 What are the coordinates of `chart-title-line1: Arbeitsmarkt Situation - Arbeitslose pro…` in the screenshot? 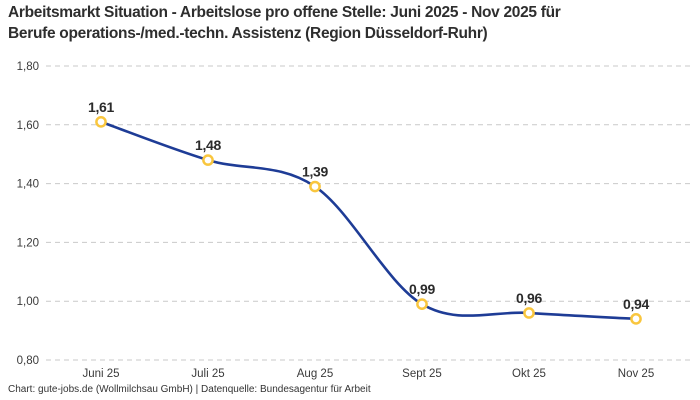 It's located at (284, 12).